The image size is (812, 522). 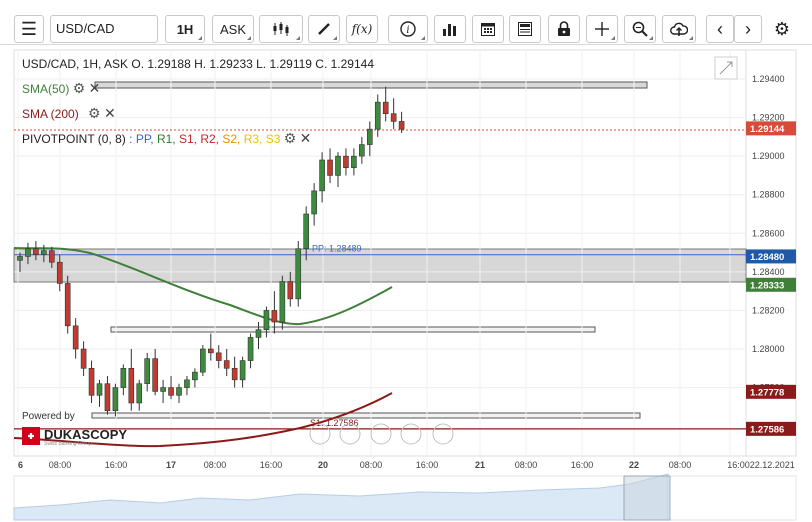 What do you see at coordinates (525, 29) in the screenshot?
I see `news-button` at bounding box center [525, 29].